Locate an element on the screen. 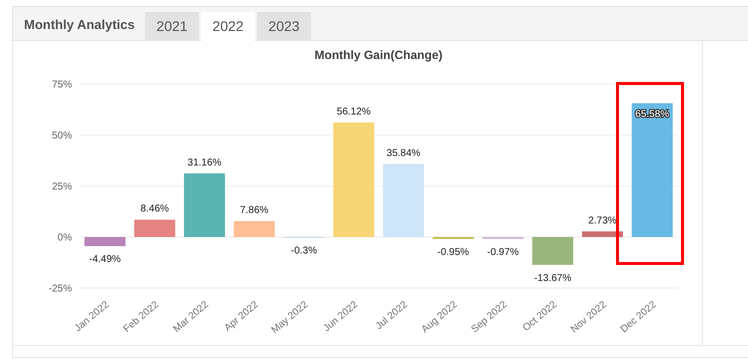  text: Monthly Analytics is located at coordinates (79, 25).